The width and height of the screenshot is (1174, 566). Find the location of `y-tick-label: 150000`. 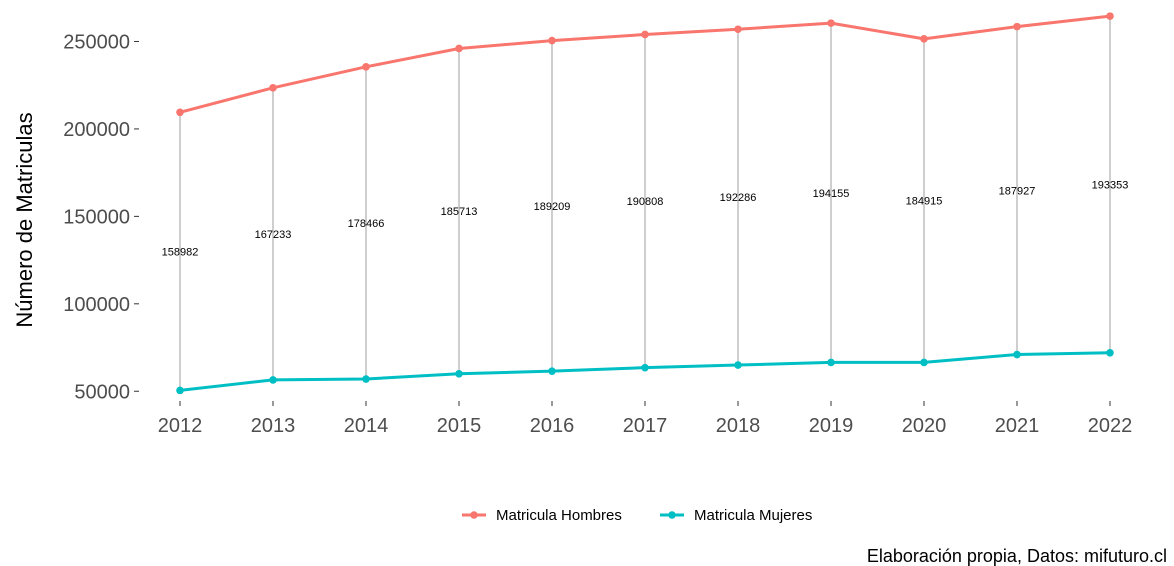

y-tick-label: 150000 is located at coordinates (96, 217).